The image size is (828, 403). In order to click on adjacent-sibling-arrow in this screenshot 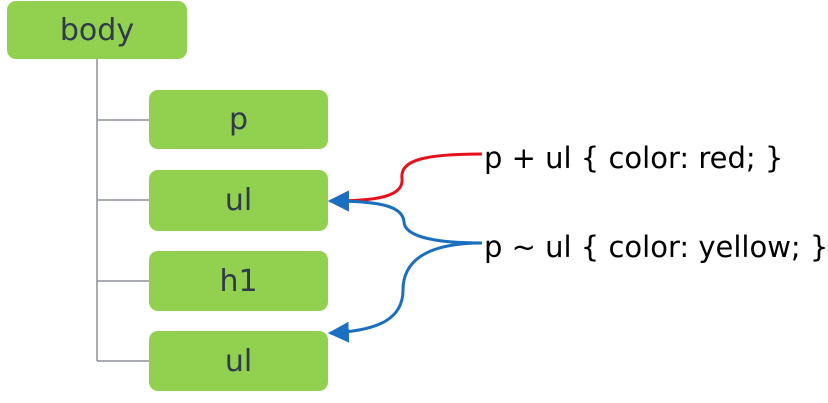, I will do `click(405, 182)`.